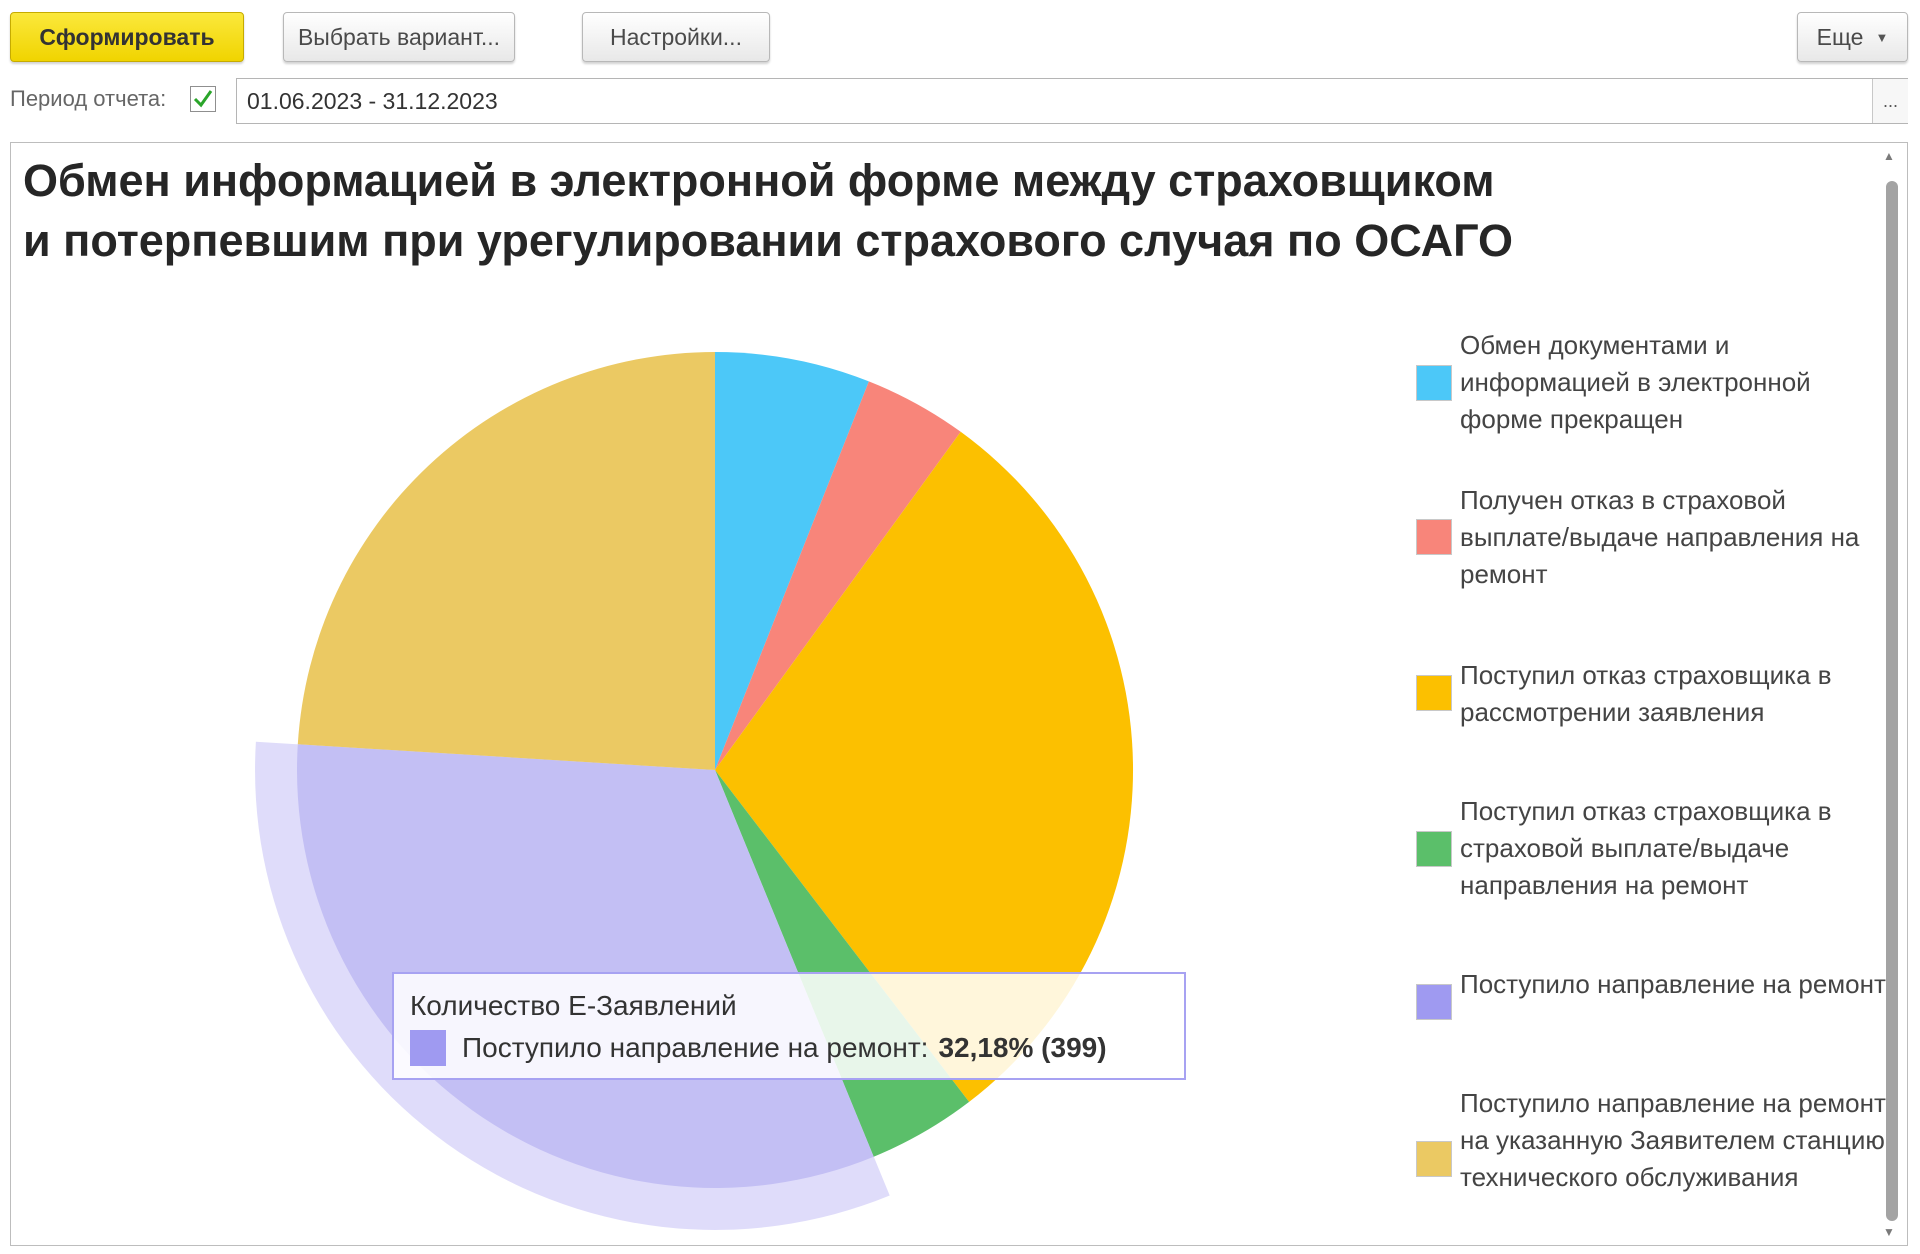 The height and width of the screenshot is (1254, 1920). Describe the element at coordinates (1889, 156) in the screenshot. I see `scroll-up-icon: ▲` at that location.